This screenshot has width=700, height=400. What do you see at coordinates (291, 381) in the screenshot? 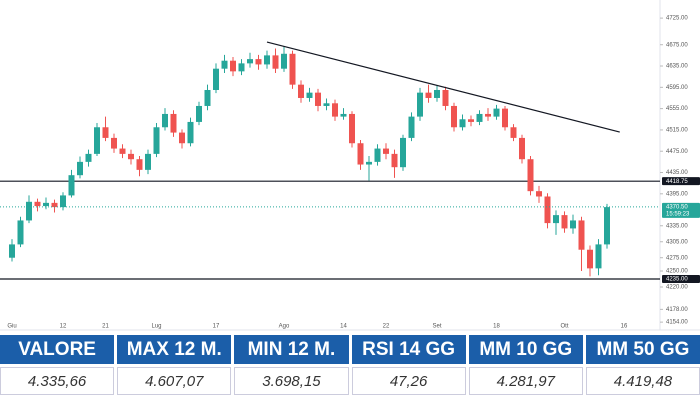
I see `value-cell: 3.698,15` at bounding box center [291, 381].